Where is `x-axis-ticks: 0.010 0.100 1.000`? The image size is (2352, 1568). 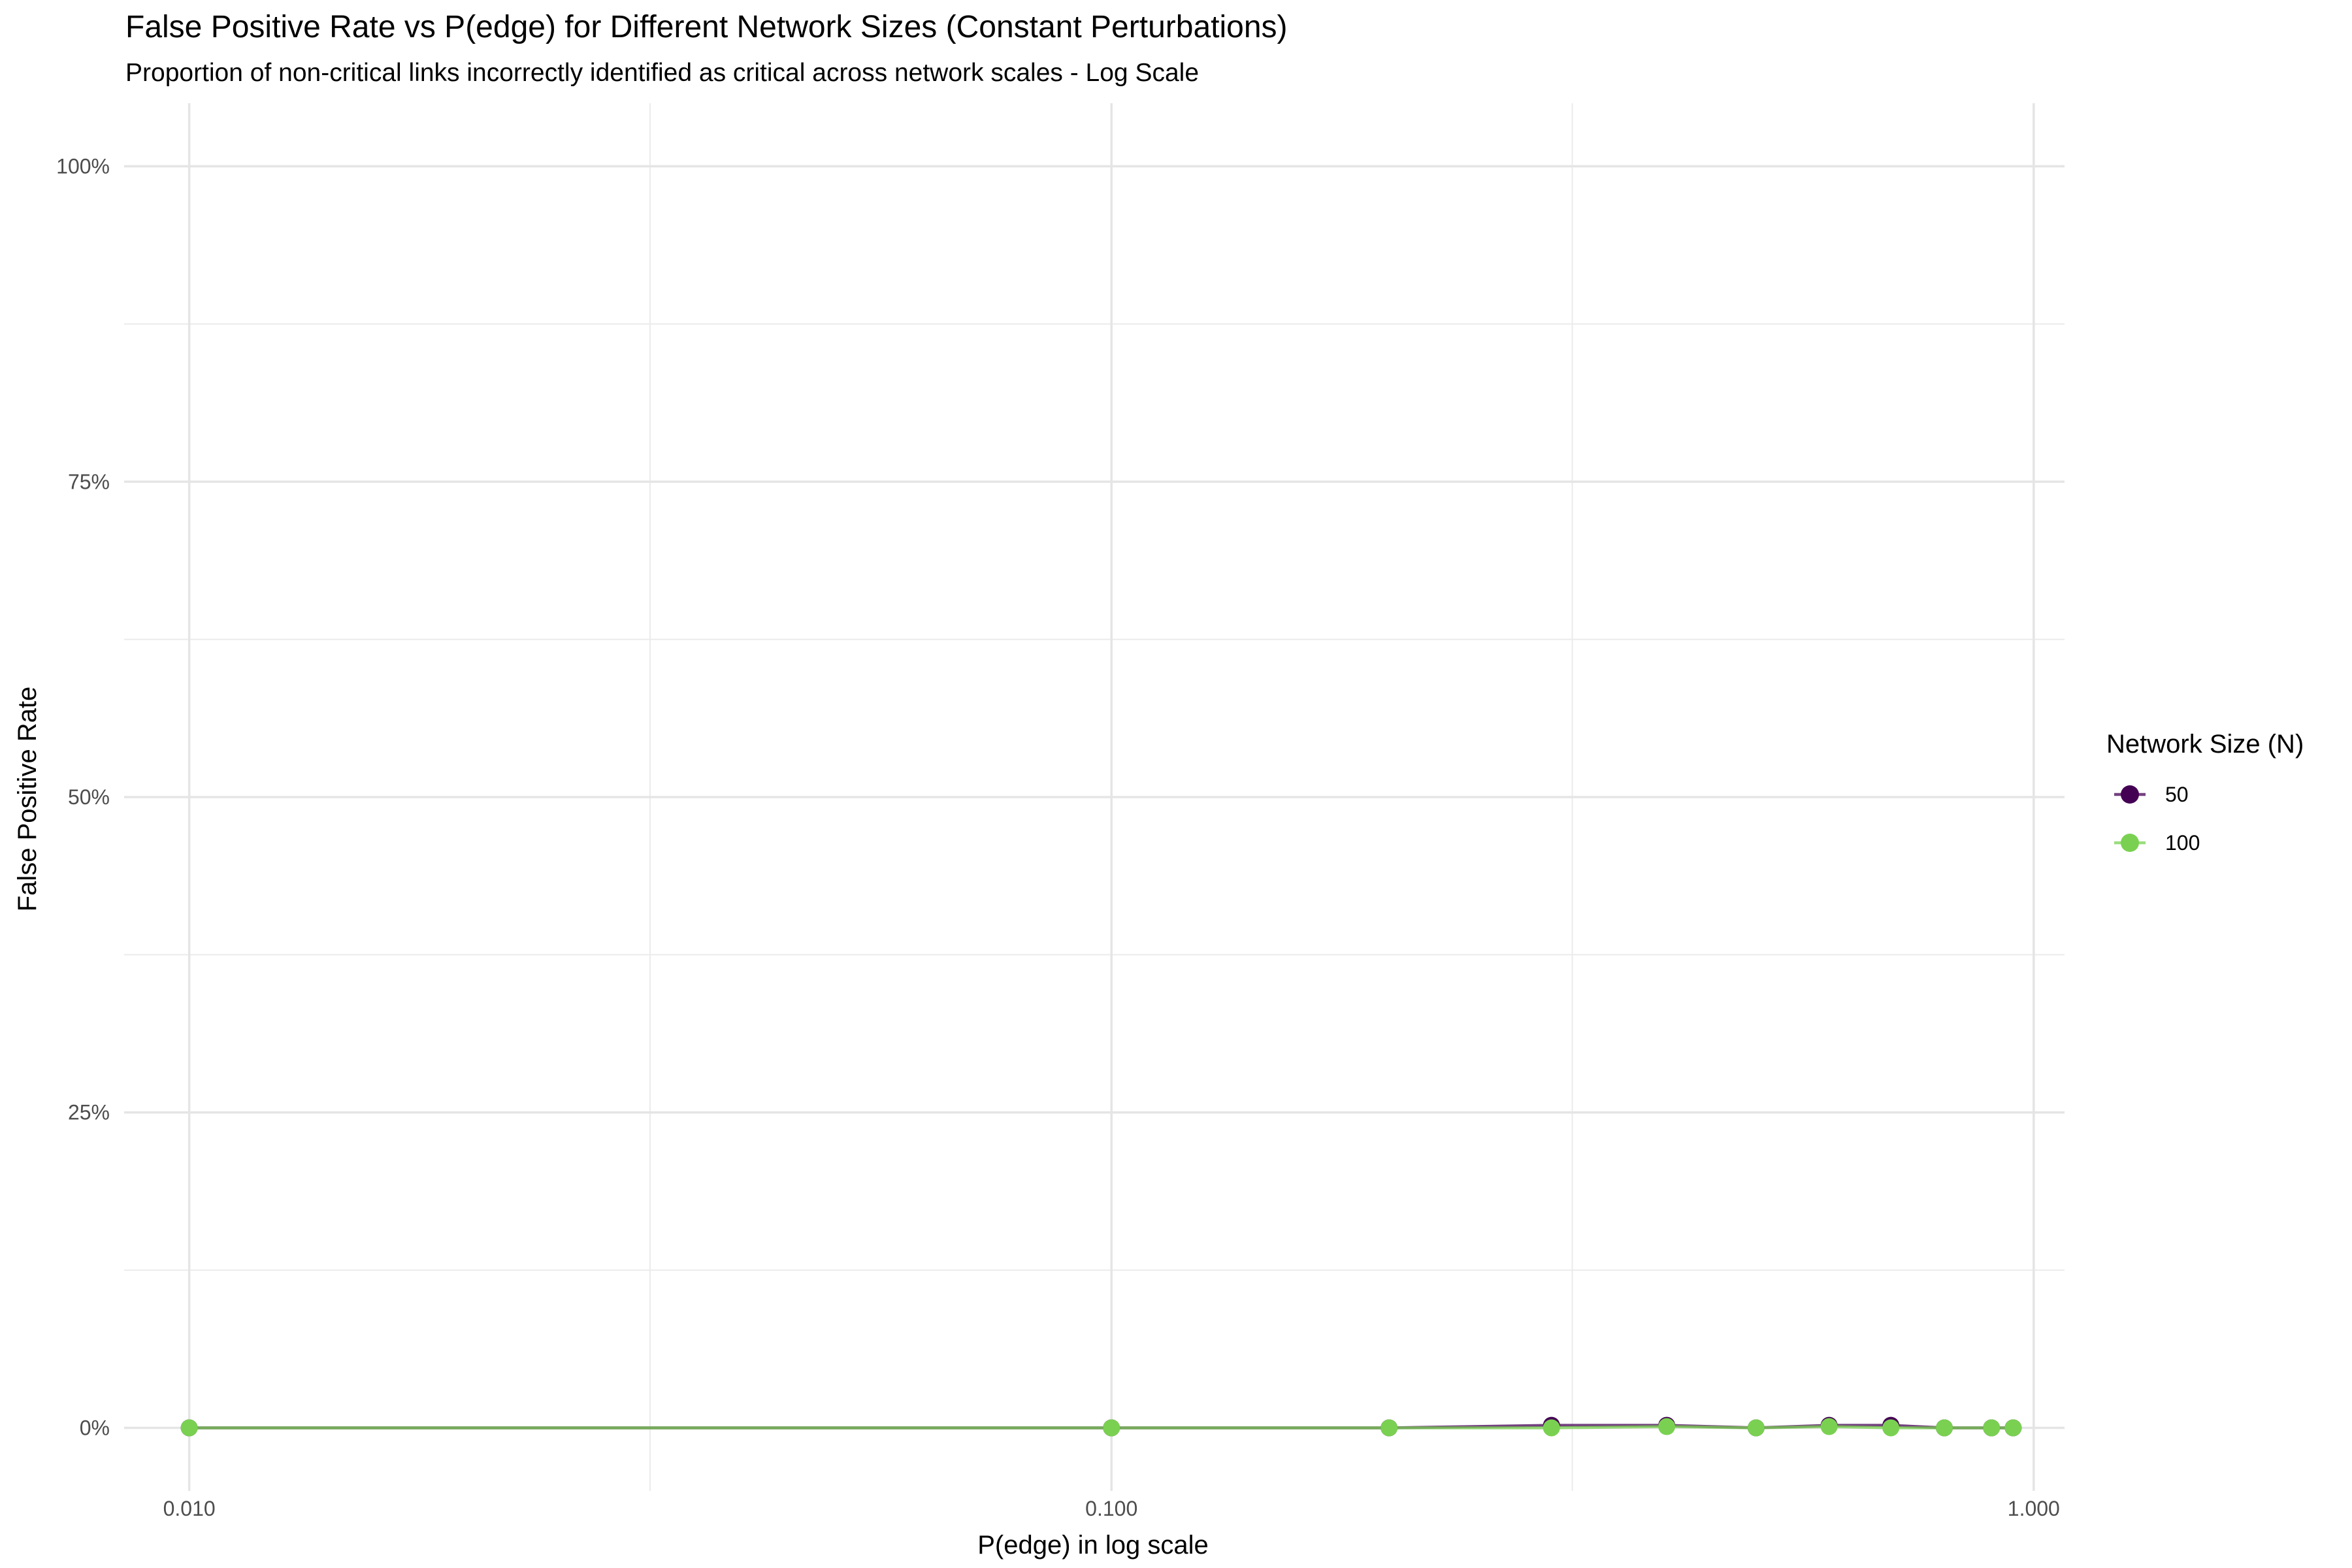
x-axis-ticks: 0.010 0.100 1.000 is located at coordinates (1111, 1508).